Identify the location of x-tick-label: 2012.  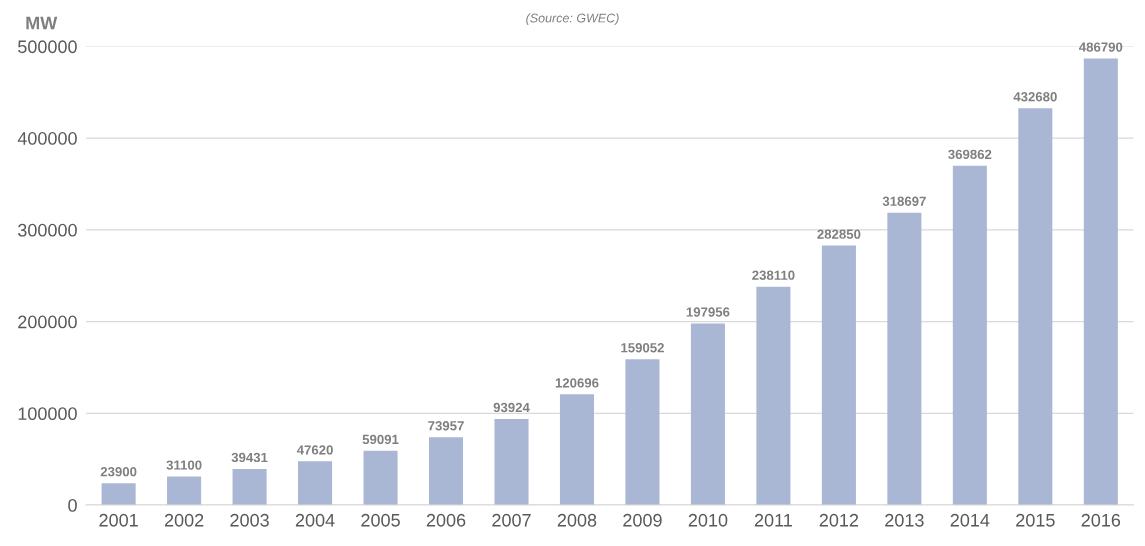
(839, 520).